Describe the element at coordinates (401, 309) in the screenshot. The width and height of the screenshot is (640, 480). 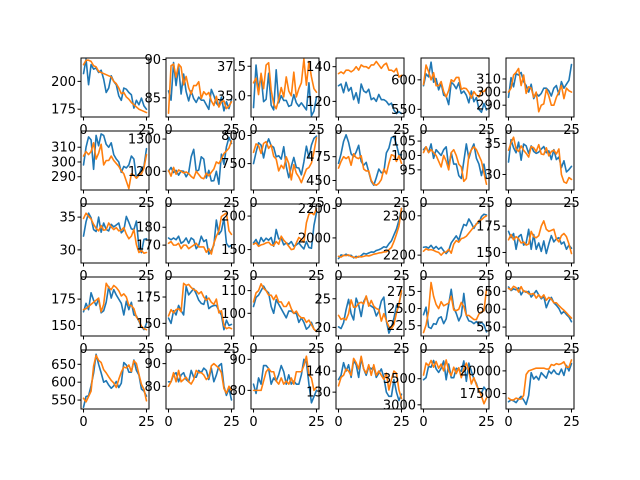
I see `y-tick-label: 25.0` at that location.